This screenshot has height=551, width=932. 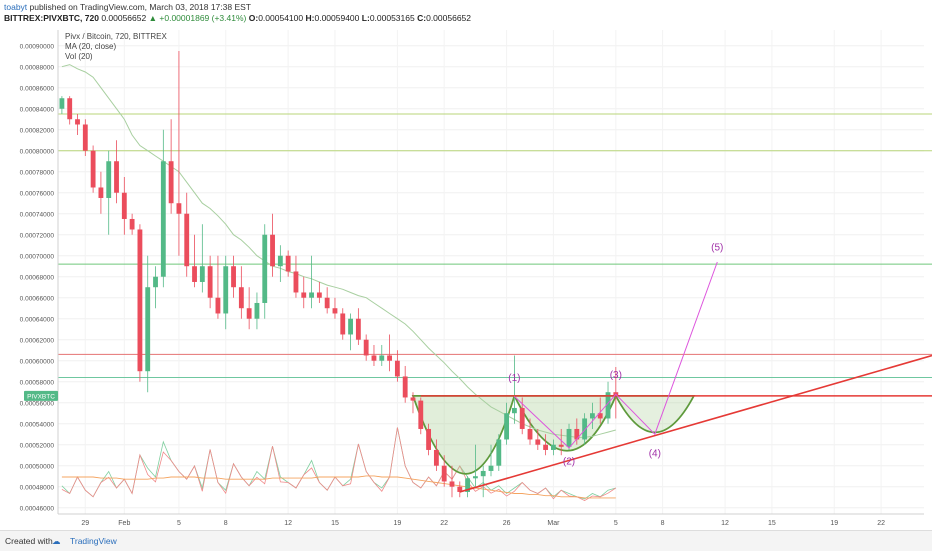 I want to click on x-tick-label: 29, so click(x=85, y=523).